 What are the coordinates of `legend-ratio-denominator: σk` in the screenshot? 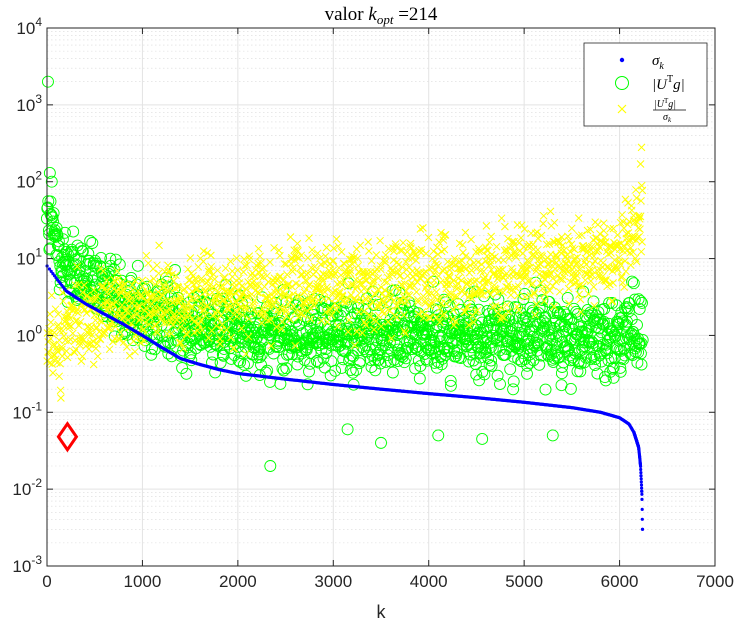 It's located at (667, 118).